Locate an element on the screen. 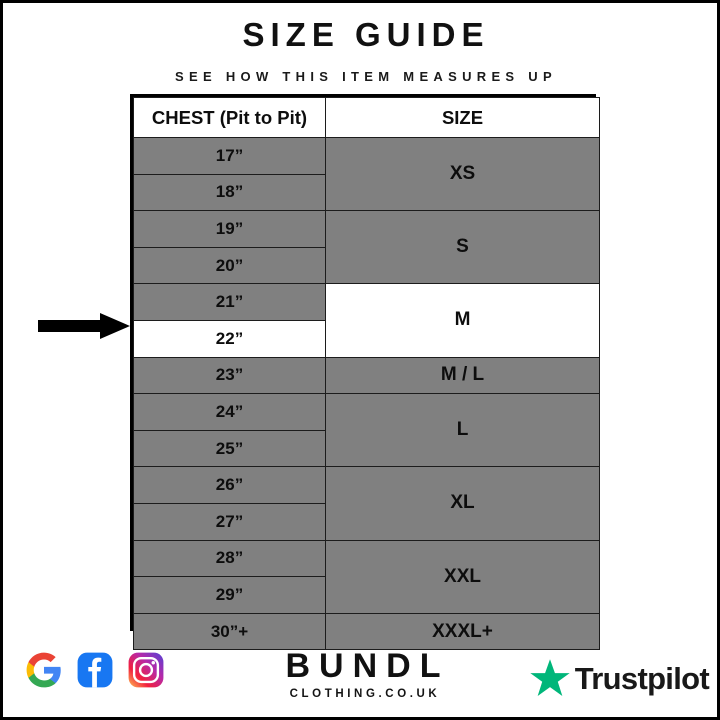 This screenshot has height=720, width=720. table-row: 17” XS is located at coordinates (366, 174).